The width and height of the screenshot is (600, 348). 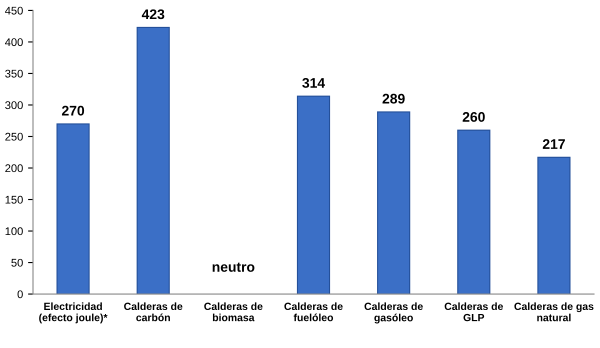 What do you see at coordinates (14, 231) in the screenshot?
I see `y-tick-label: 100` at bounding box center [14, 231].